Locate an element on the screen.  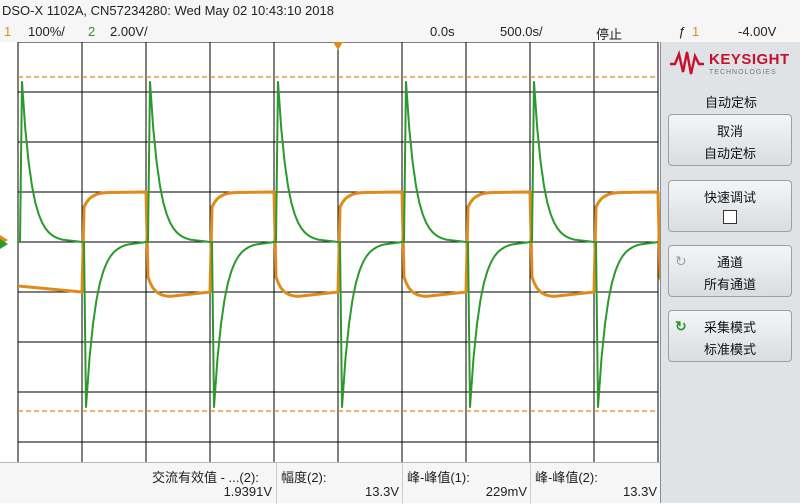
measurement-ac-rms: 交流有效值 - ...(2): 1.9391V is located at coordinates (212, 483).